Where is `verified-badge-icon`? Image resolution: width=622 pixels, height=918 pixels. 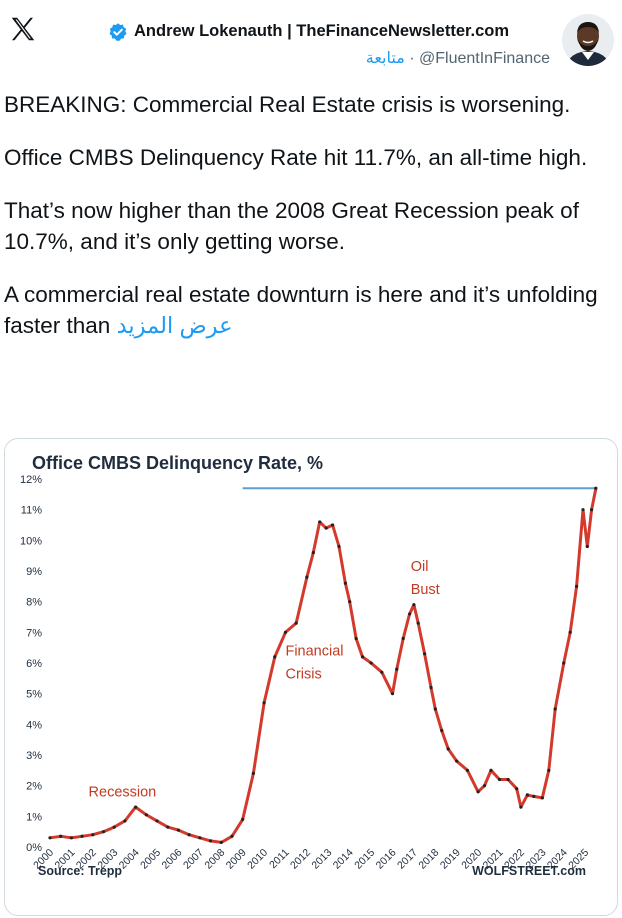
verified-badge-icon is located at coordinates (118, 32).